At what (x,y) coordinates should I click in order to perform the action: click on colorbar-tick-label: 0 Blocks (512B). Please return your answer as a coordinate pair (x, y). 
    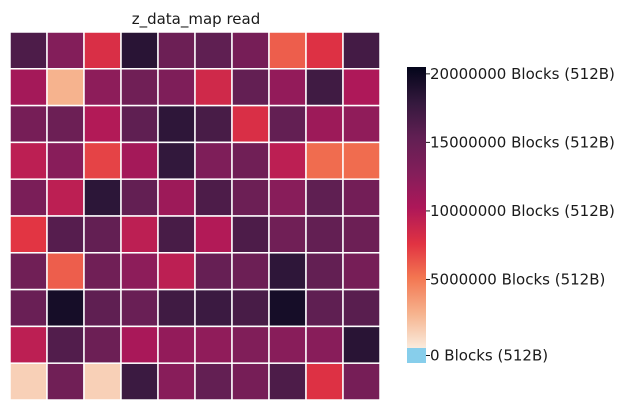
    Looking at the image, I should click on (489, 356).